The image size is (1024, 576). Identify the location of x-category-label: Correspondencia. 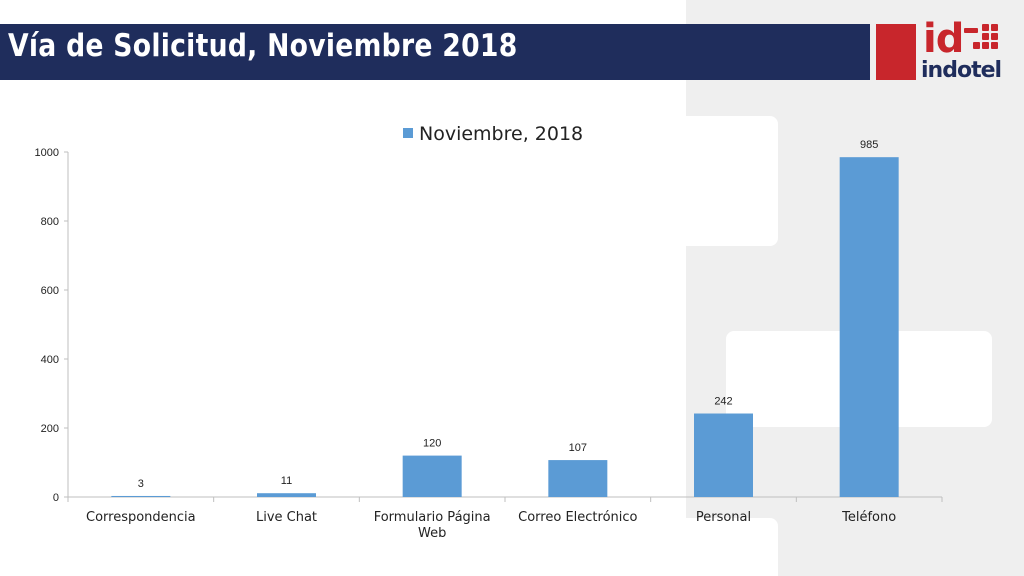
(141, 517).